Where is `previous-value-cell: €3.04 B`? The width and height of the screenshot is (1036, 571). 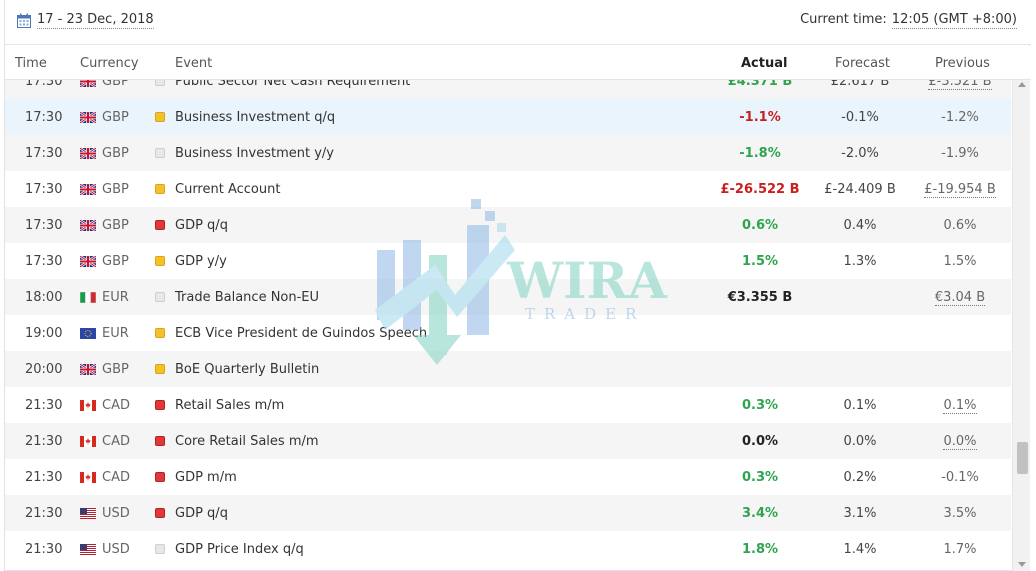 previous-value-cell: €3.04 B is located at coordinates (953, 298).